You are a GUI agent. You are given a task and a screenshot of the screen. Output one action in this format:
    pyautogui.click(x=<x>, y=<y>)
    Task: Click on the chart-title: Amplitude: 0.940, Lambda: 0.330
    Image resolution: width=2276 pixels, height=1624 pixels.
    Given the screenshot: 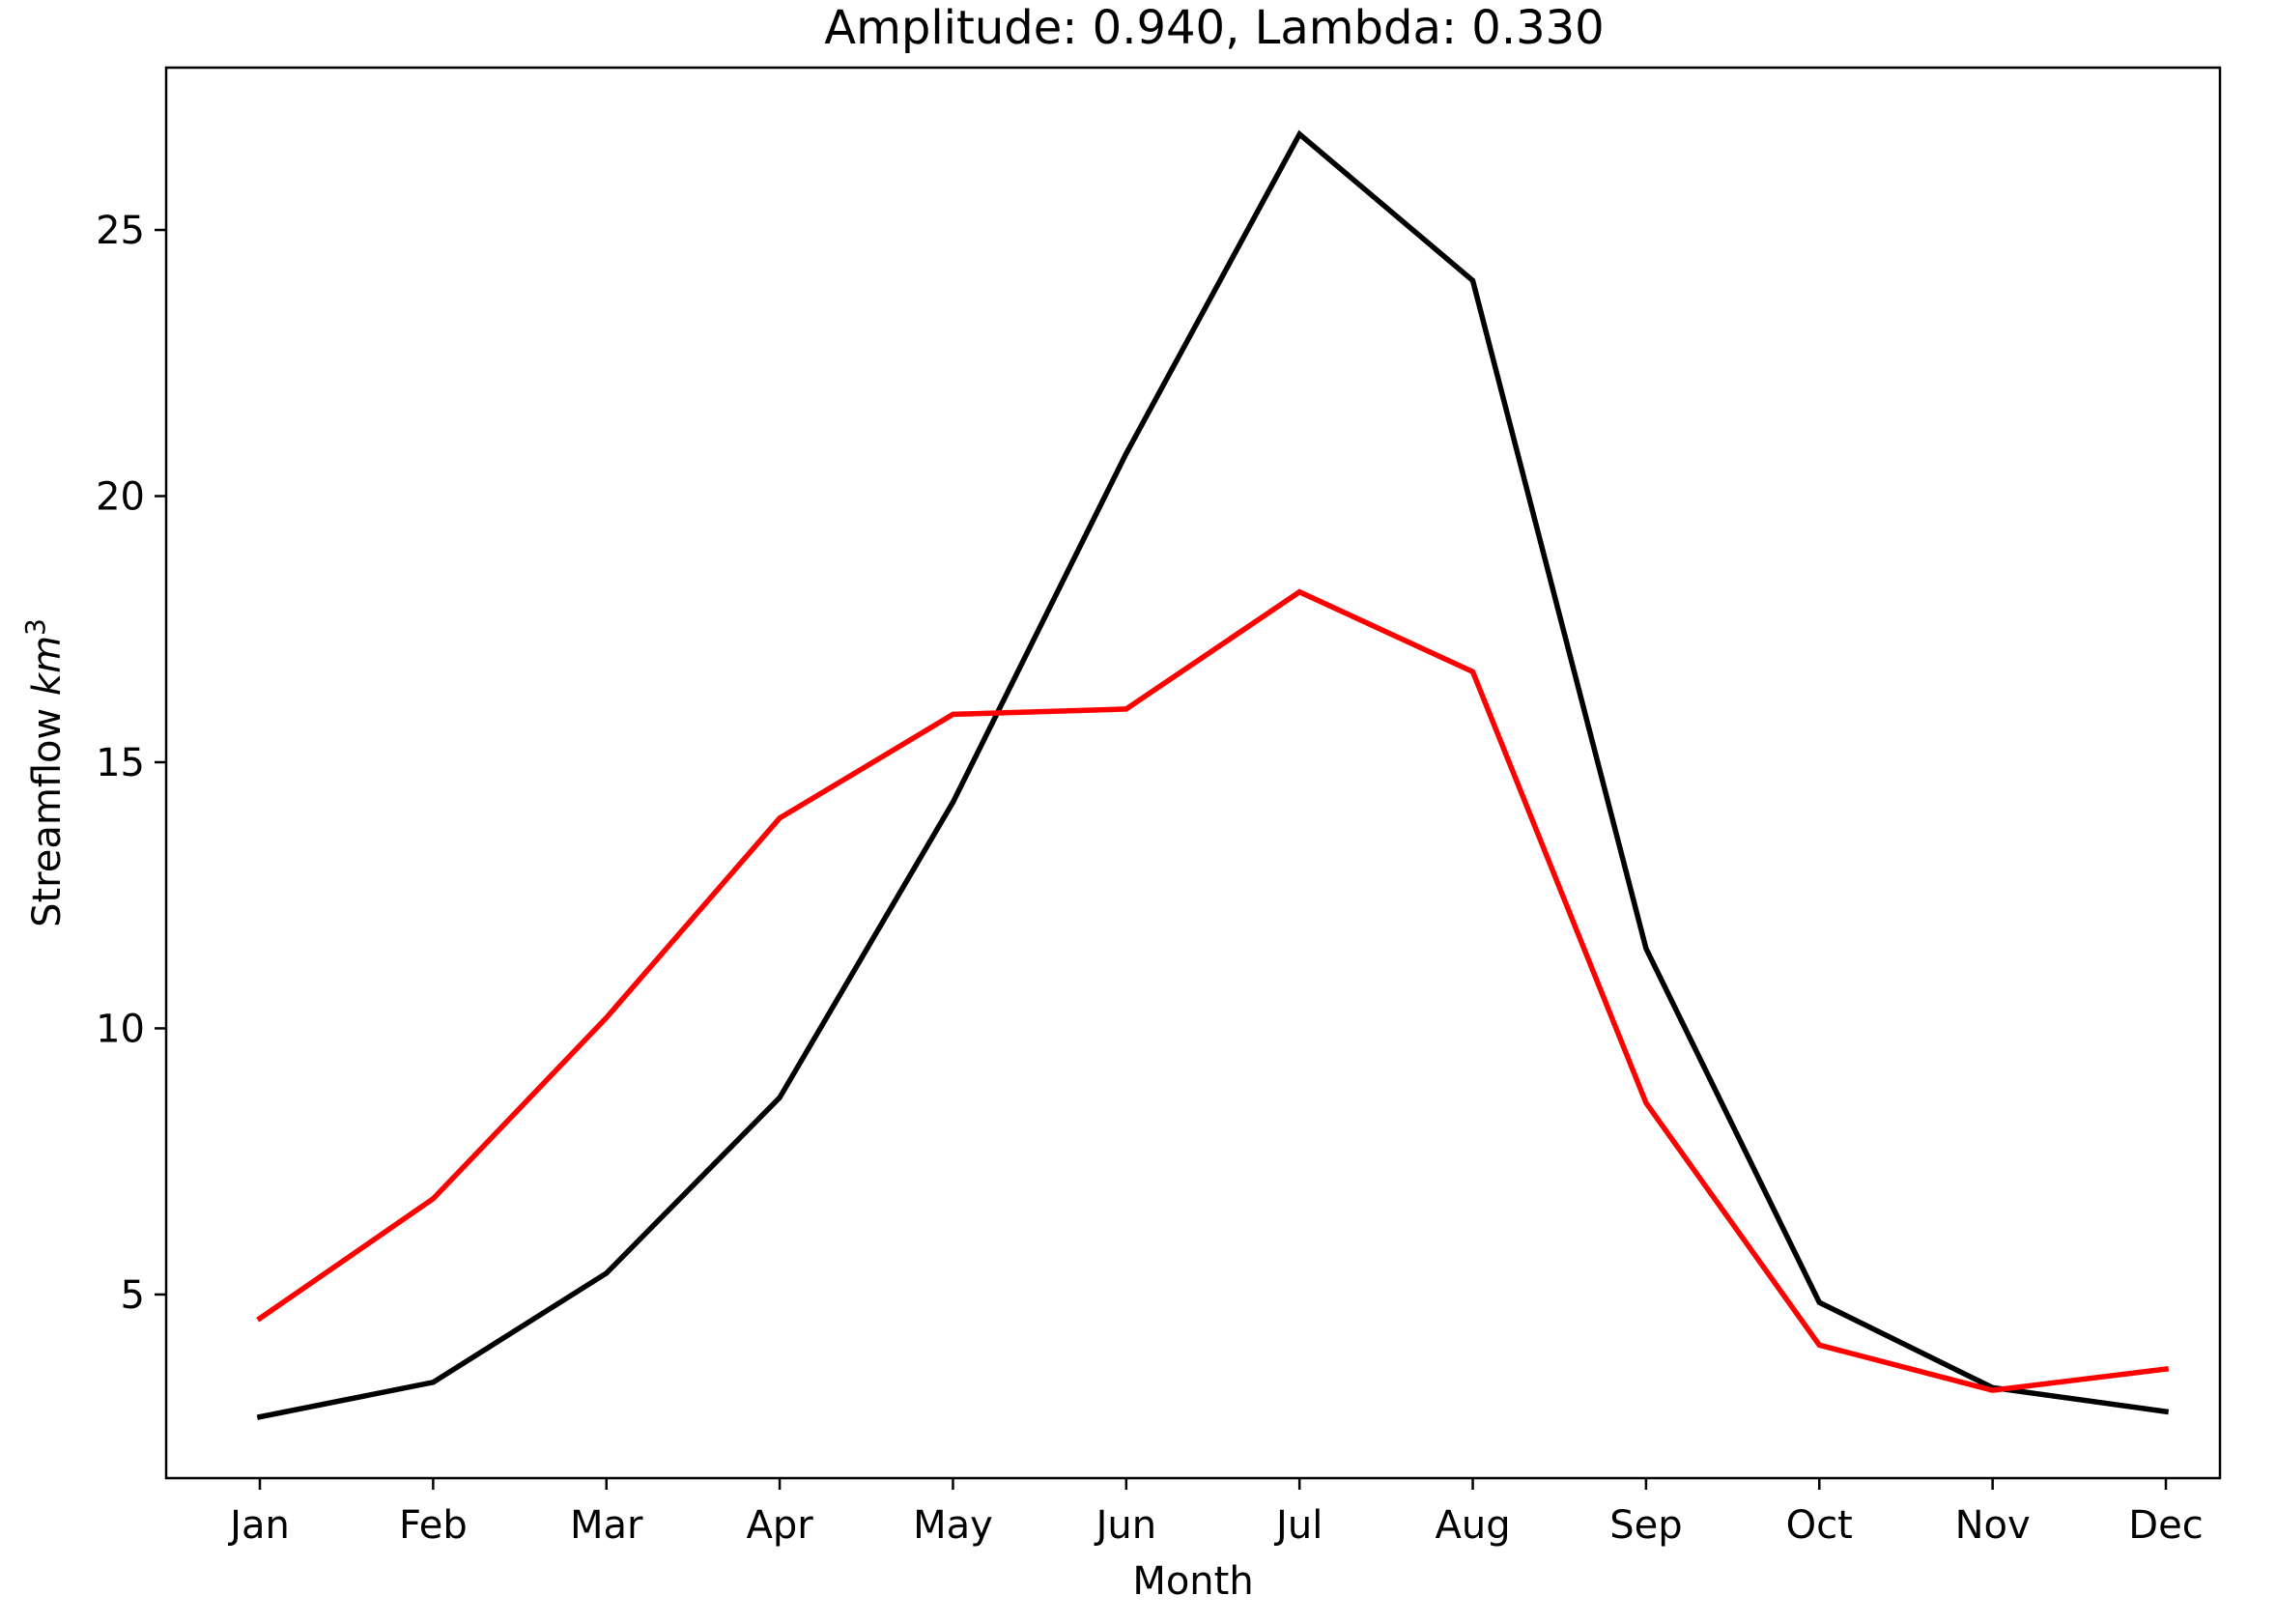 What is the action you would take?
    pyautogui.click(x=1214, y=28)
    